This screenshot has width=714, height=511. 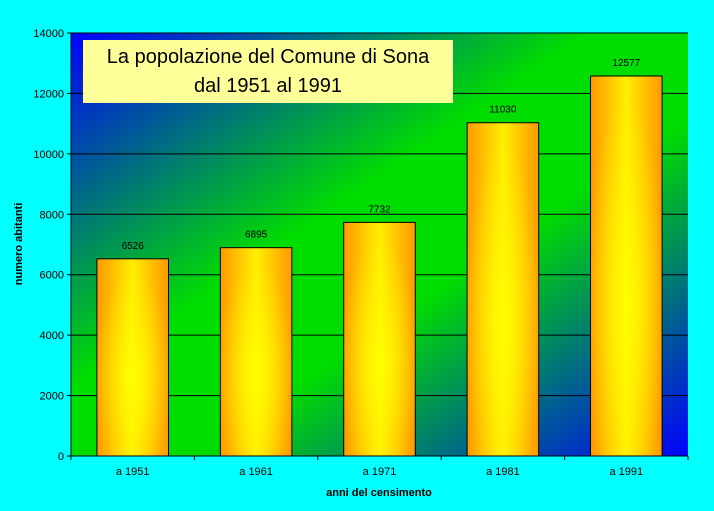 I want to click on y-tick-label: 10000, so click(x=48, y=155).